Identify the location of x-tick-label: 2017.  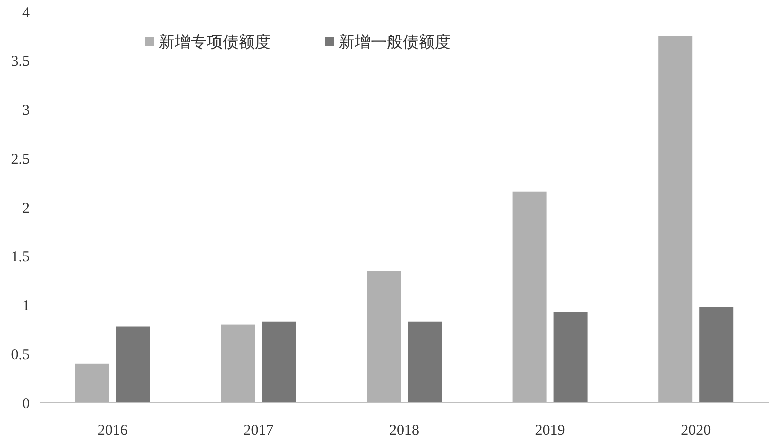
(259, 431).